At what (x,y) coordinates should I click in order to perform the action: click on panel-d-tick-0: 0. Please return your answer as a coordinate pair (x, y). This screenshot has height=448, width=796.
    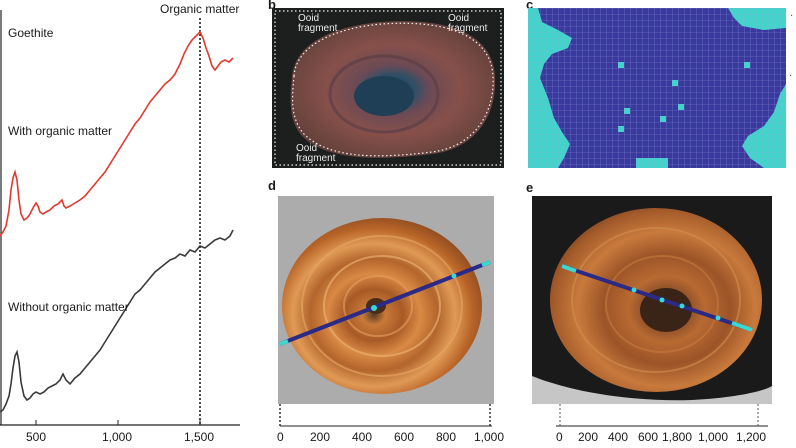
    Looking at the image, I should click on (280, 437).